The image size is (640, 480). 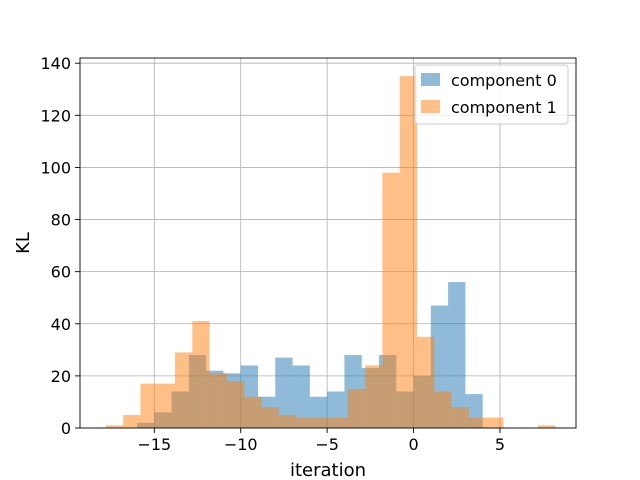 I want to click on x-tick-label: −10, so click(x=241, y=444).